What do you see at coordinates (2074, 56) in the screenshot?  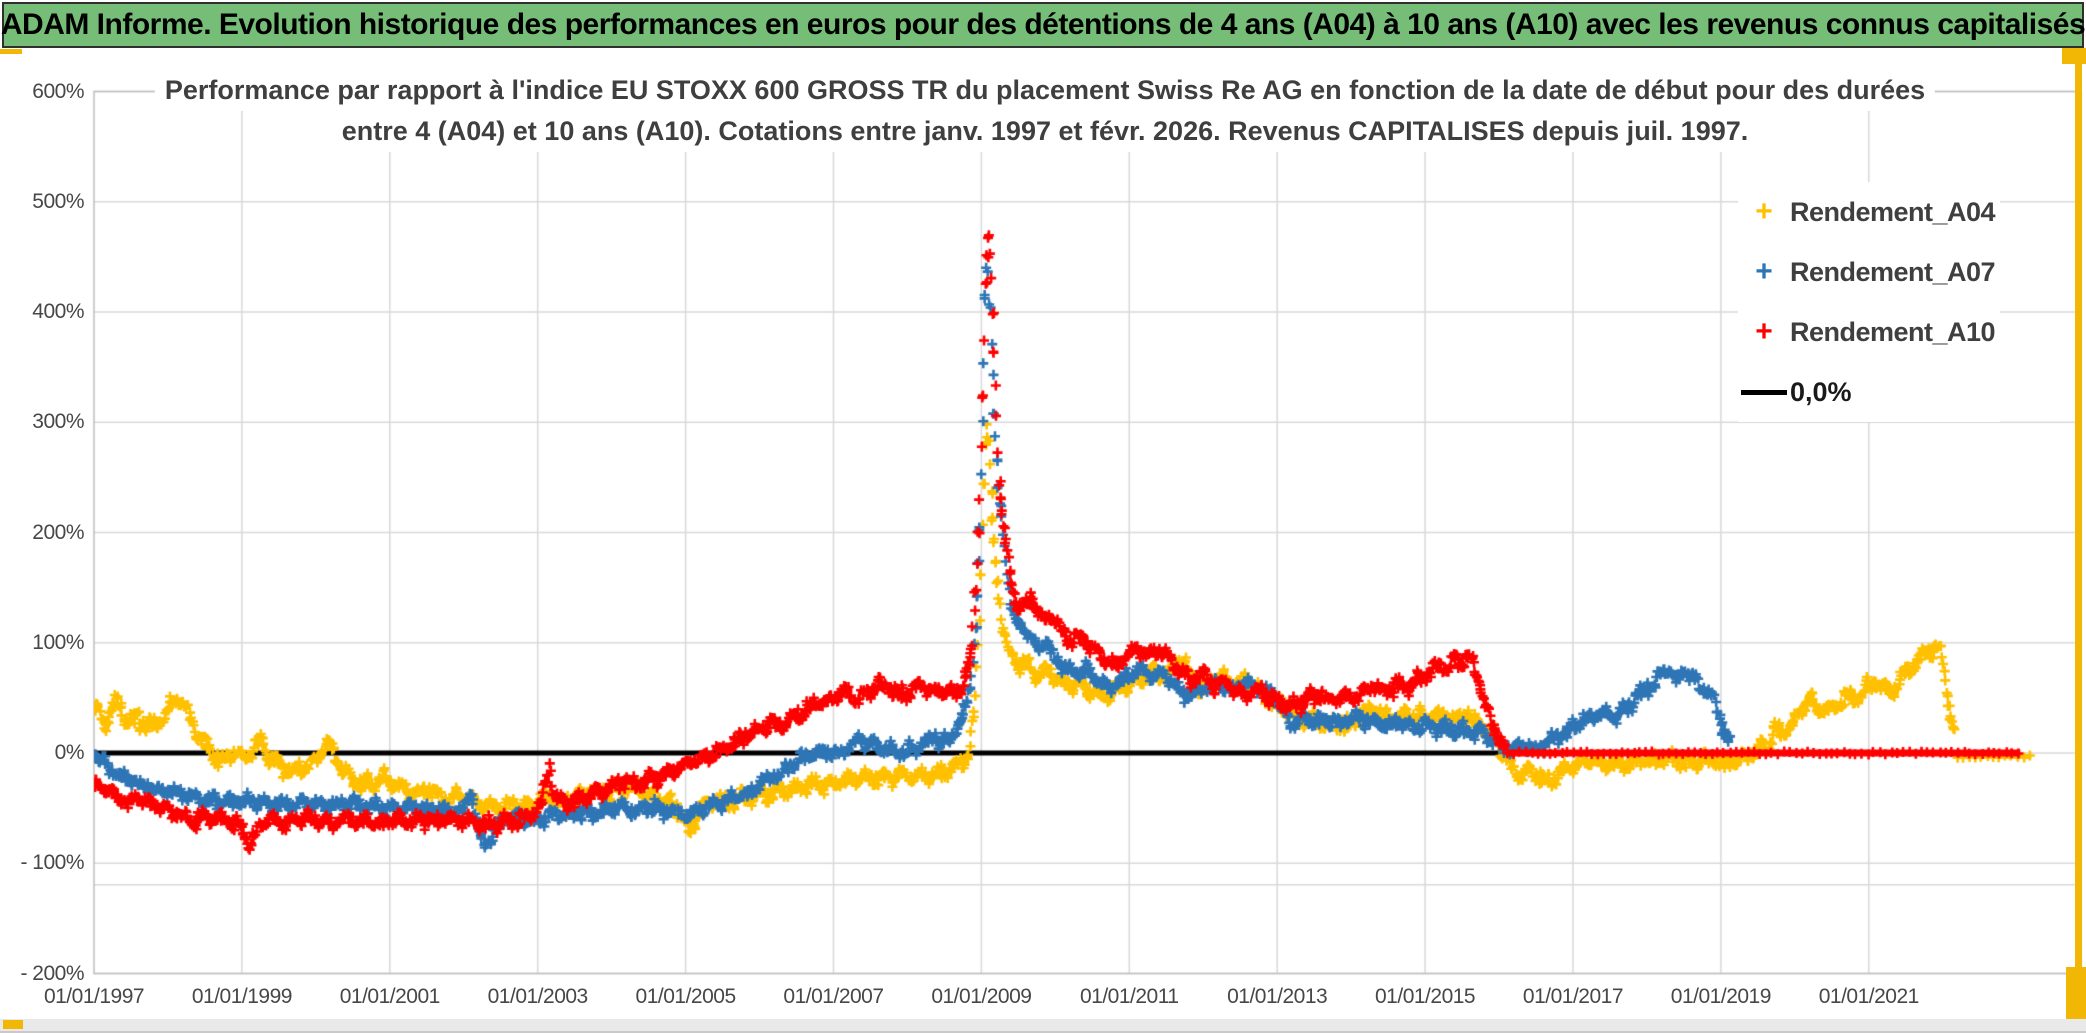 I see `gold-accent-top-right` at bounding box center [2074, 56].